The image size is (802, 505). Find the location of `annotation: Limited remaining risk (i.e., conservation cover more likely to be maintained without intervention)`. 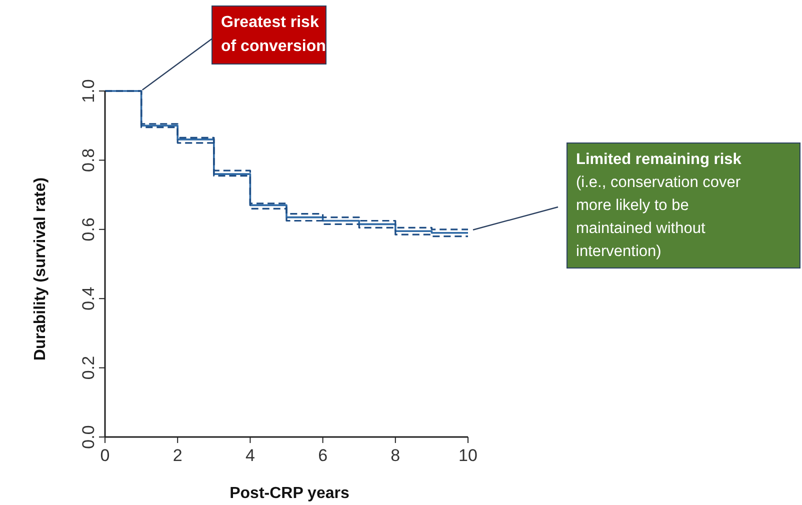

annotation: Limited remaining risk (i.e., conservation cover more likely to be maintained without intervention) is located at coordinates (659, 205).